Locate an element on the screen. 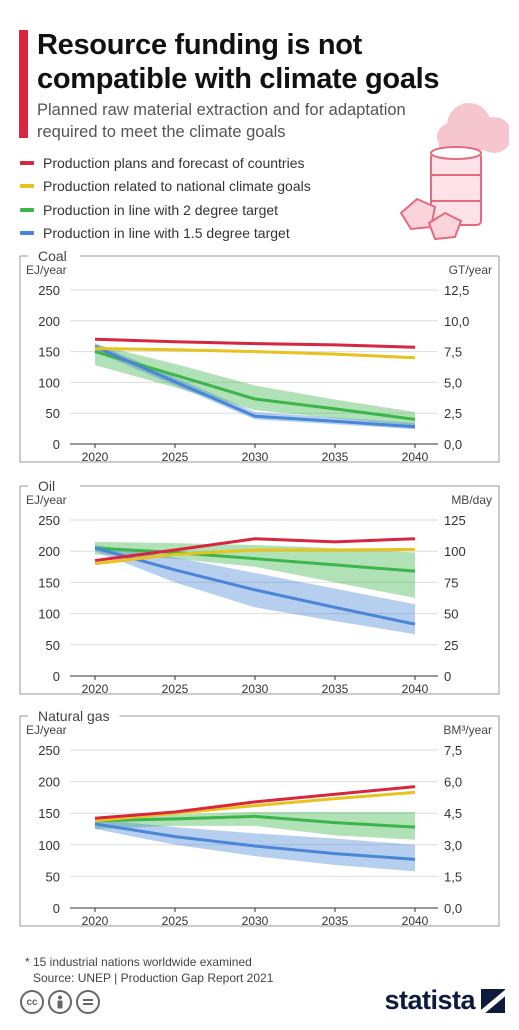 The image size is (519, 1030). y2-tick-label: 6,0 is located at coordinates (453, 782).